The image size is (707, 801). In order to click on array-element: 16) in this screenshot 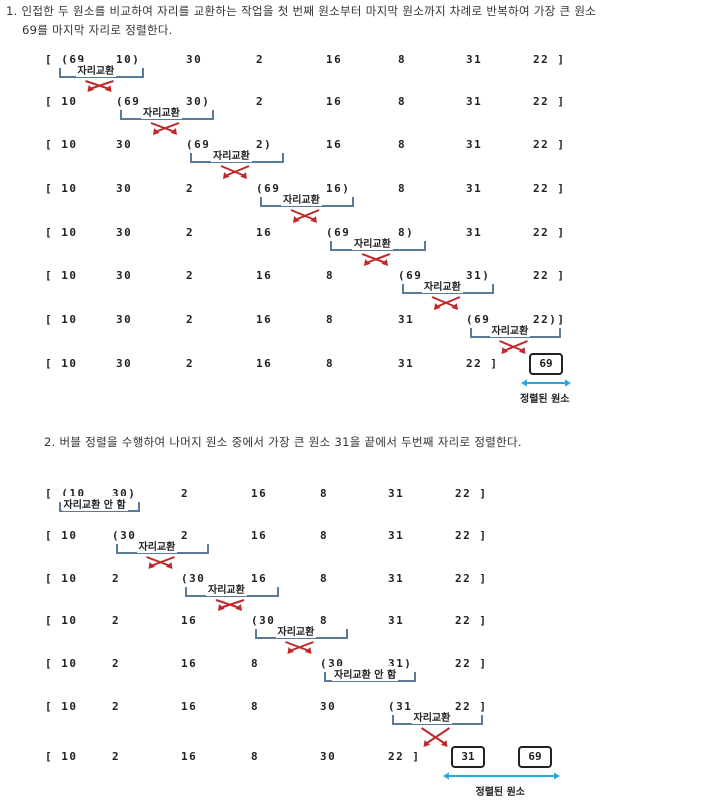, I will do `click(338, 188)`.